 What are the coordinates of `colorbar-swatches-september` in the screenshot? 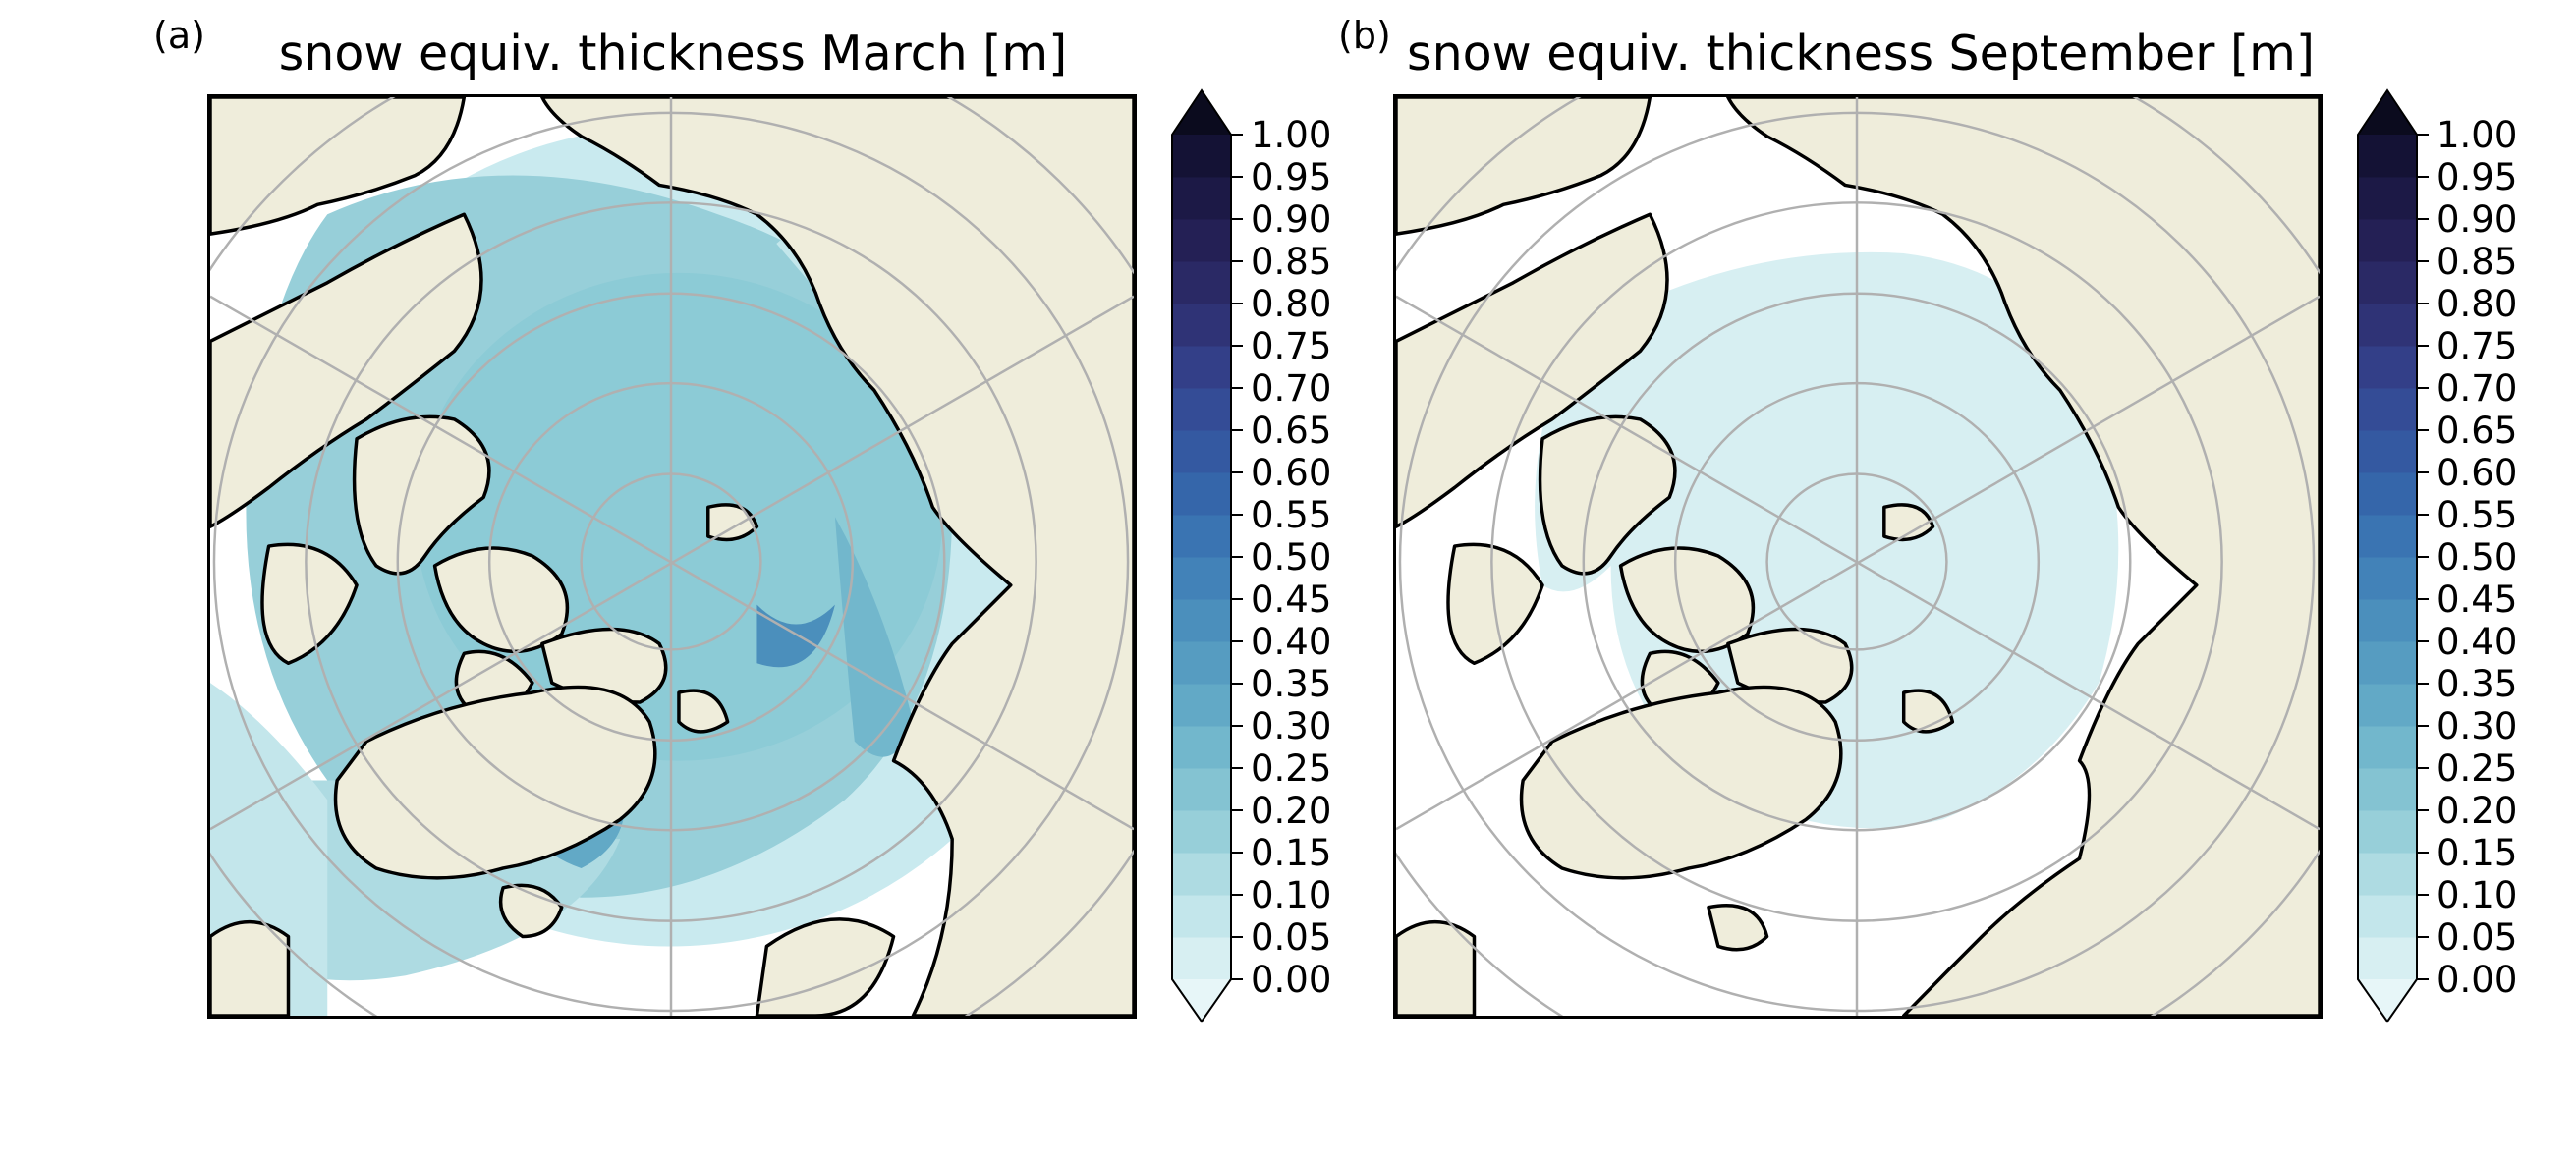 It's located at (2393, 555).